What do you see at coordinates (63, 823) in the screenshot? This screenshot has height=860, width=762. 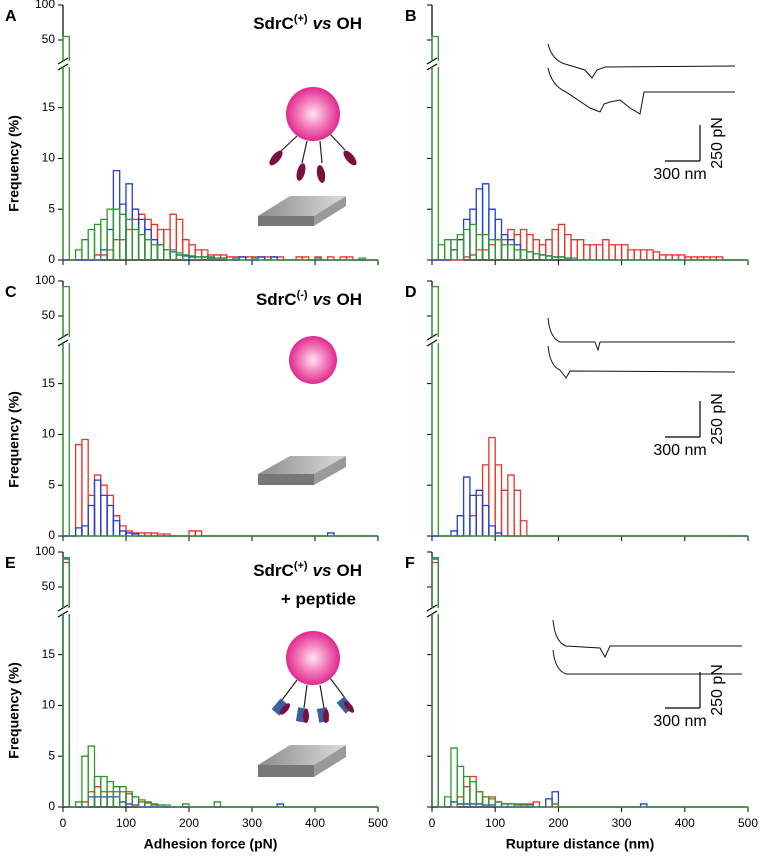 I see `x-tick-label: 0` at bounding box center [63, 823].